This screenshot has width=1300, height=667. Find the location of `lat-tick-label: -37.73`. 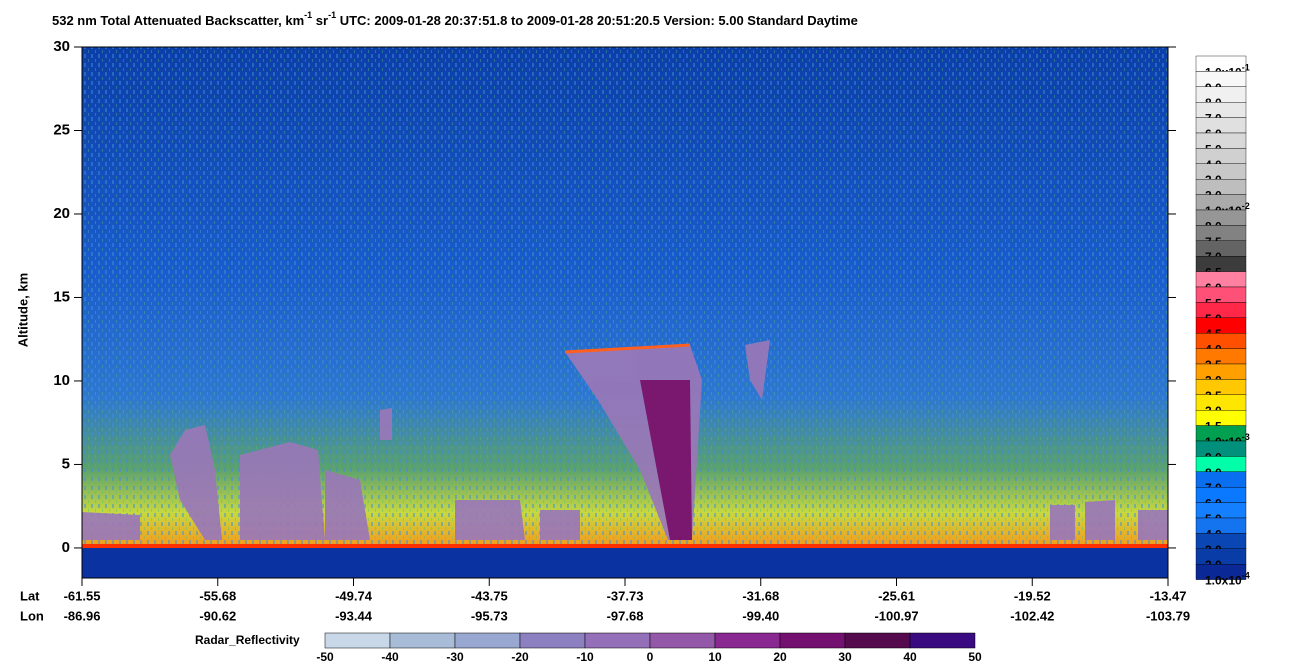

lat-tick-label: -37.73 is located at coordinates (625, 595).